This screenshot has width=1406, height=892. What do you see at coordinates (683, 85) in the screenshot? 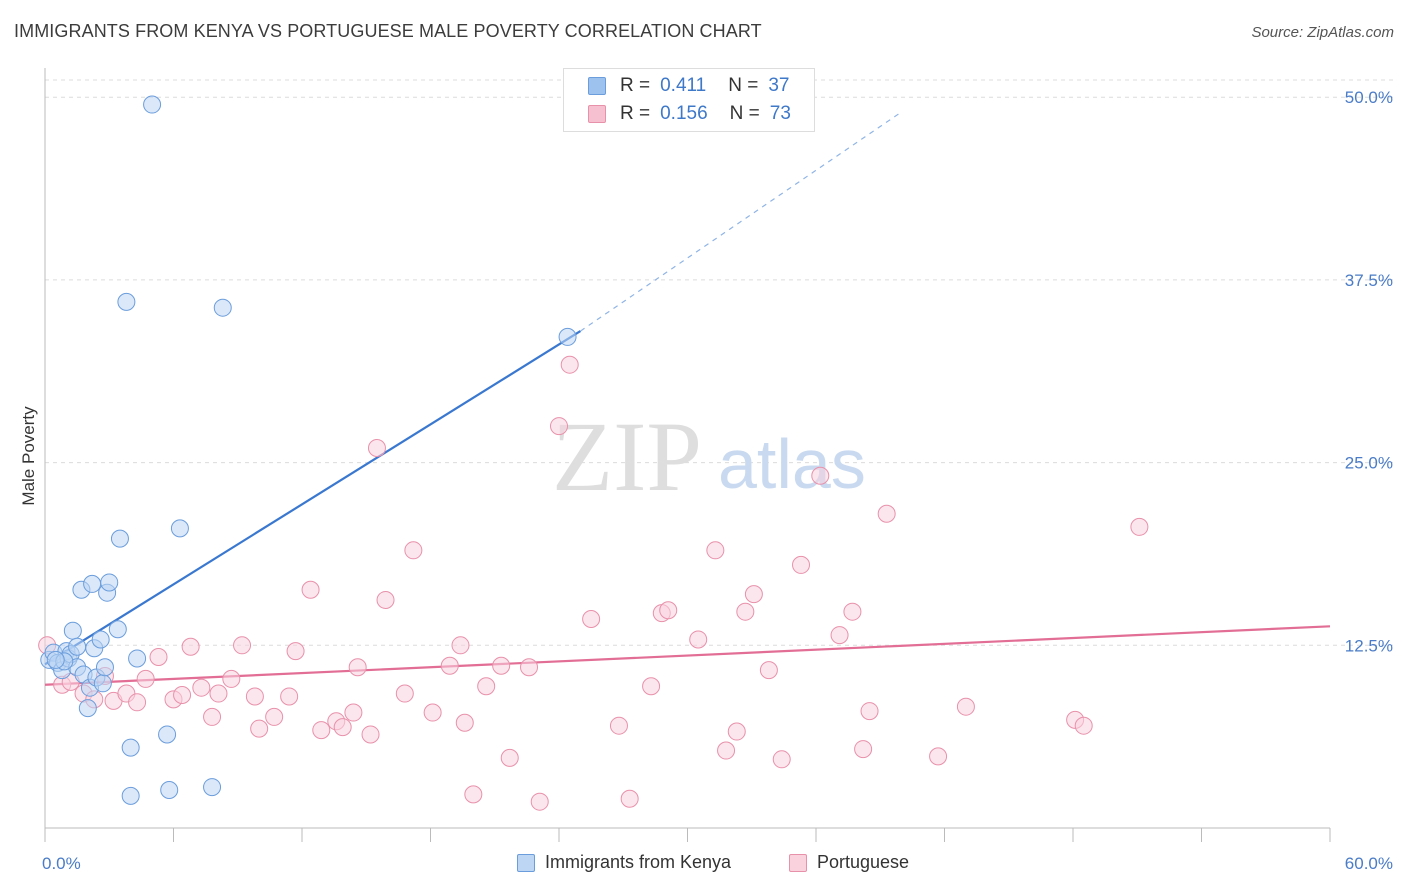
I see `r-value: 0.411` at bounding box center [683, 85].